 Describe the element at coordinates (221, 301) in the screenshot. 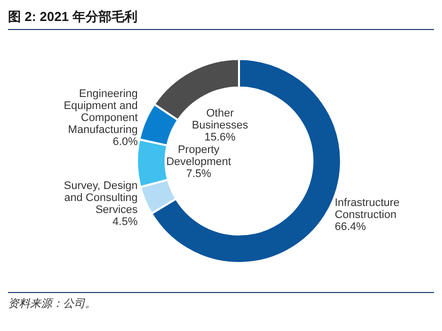

I see `text: 资料来源：公司。` at that location.